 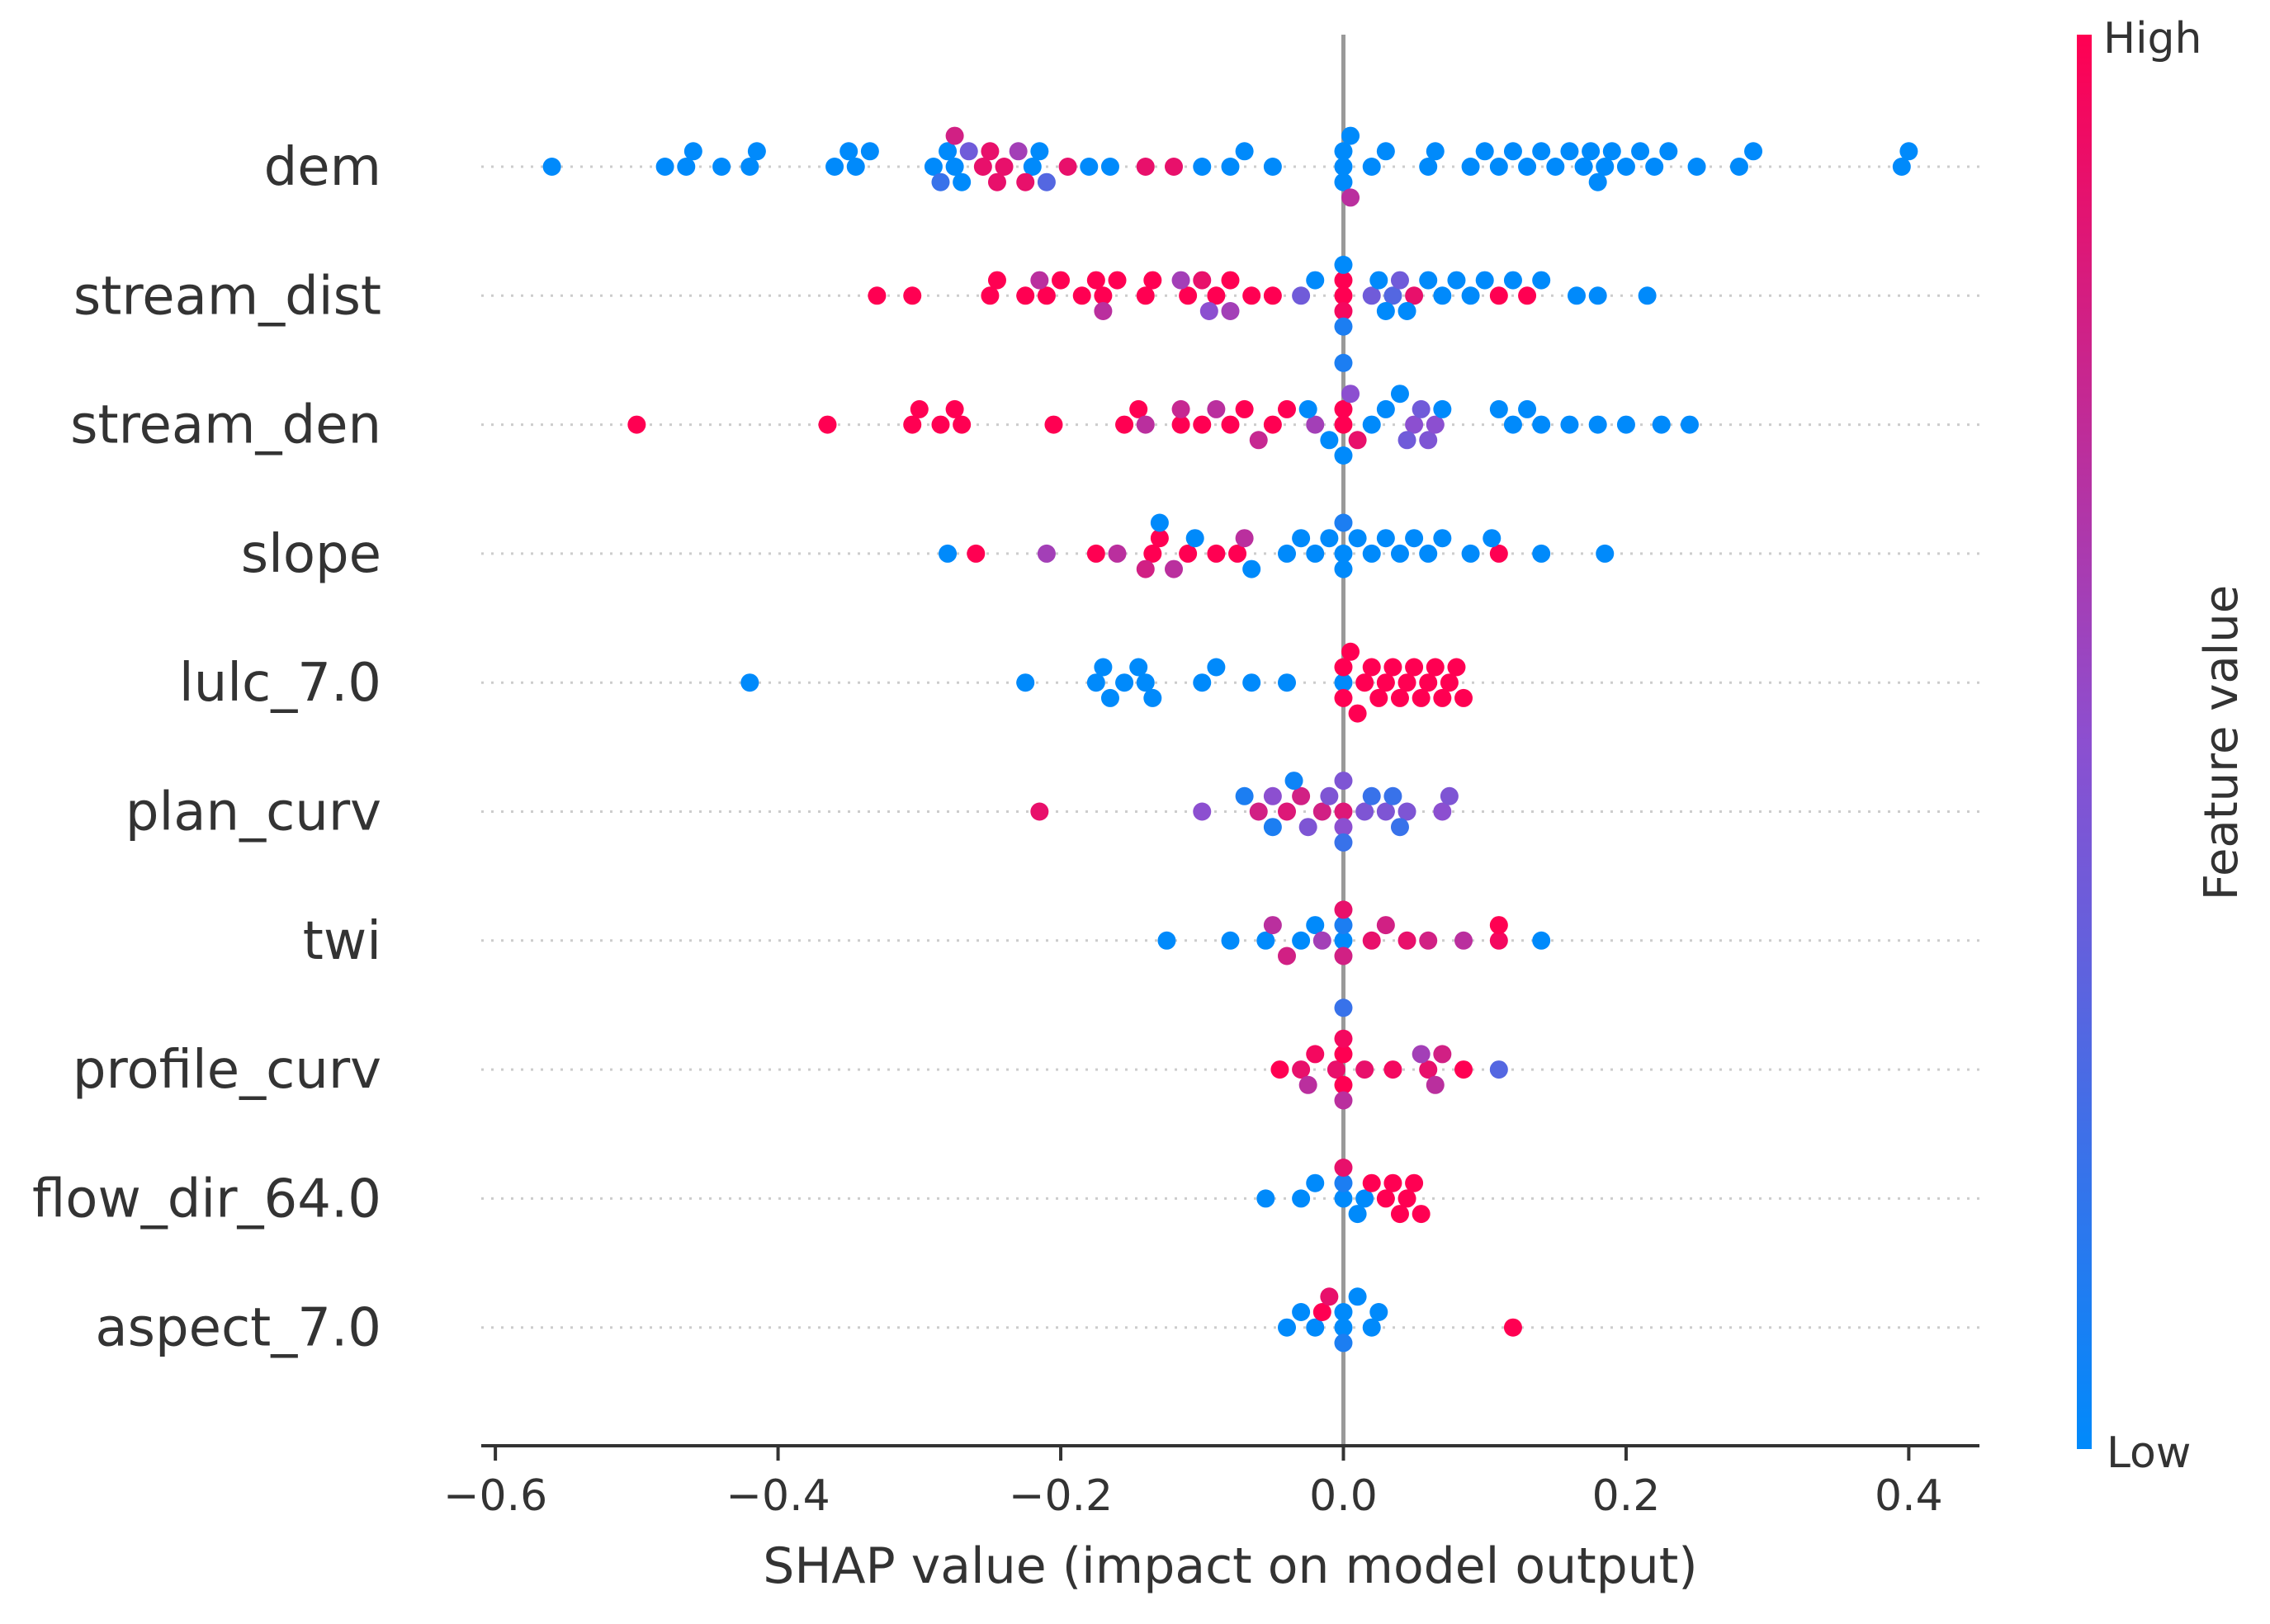 I want to click on feature-label: flow_dir_64.0, so click(x=206, y=1199).